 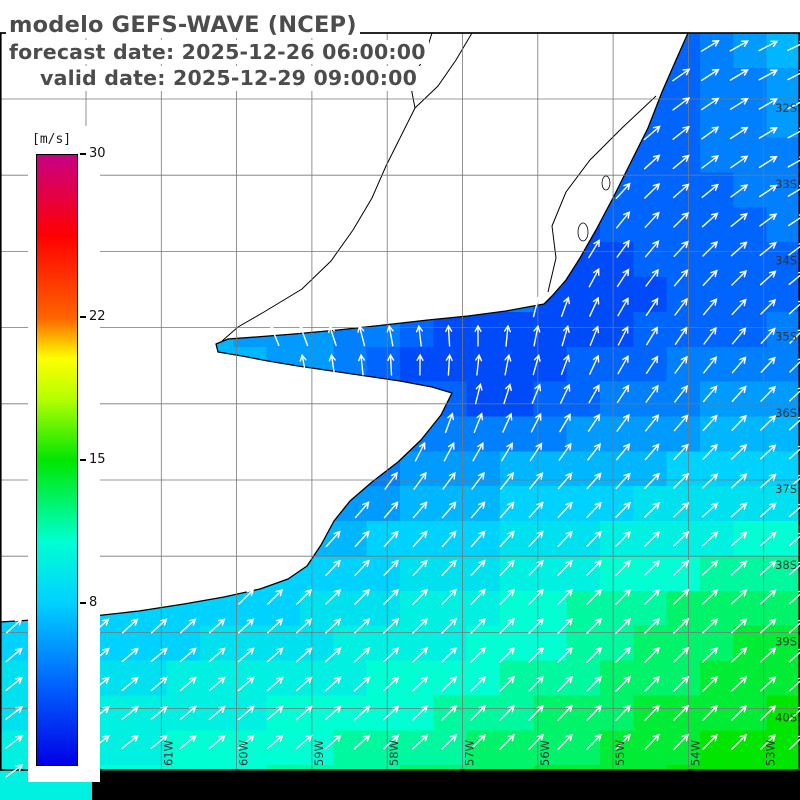 What do you see at coordinates (443, 70) in the screenshot?
I see `river-border-line` at bounding box center [443, 70].